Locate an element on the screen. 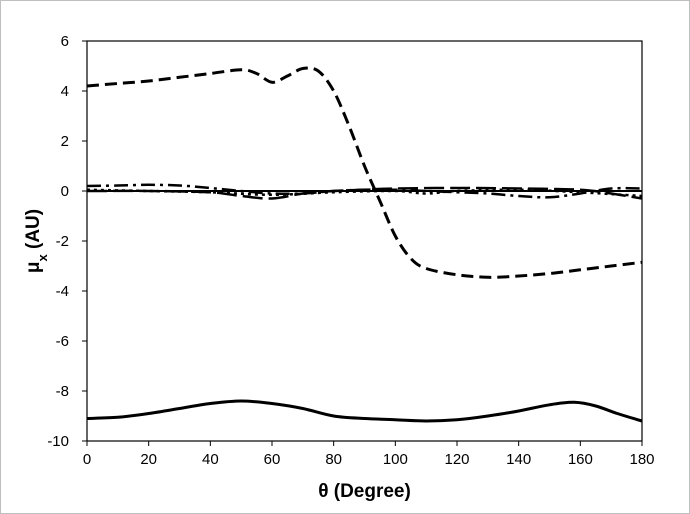  y-axis-title-sub: x is located at coordinates (42, 258).